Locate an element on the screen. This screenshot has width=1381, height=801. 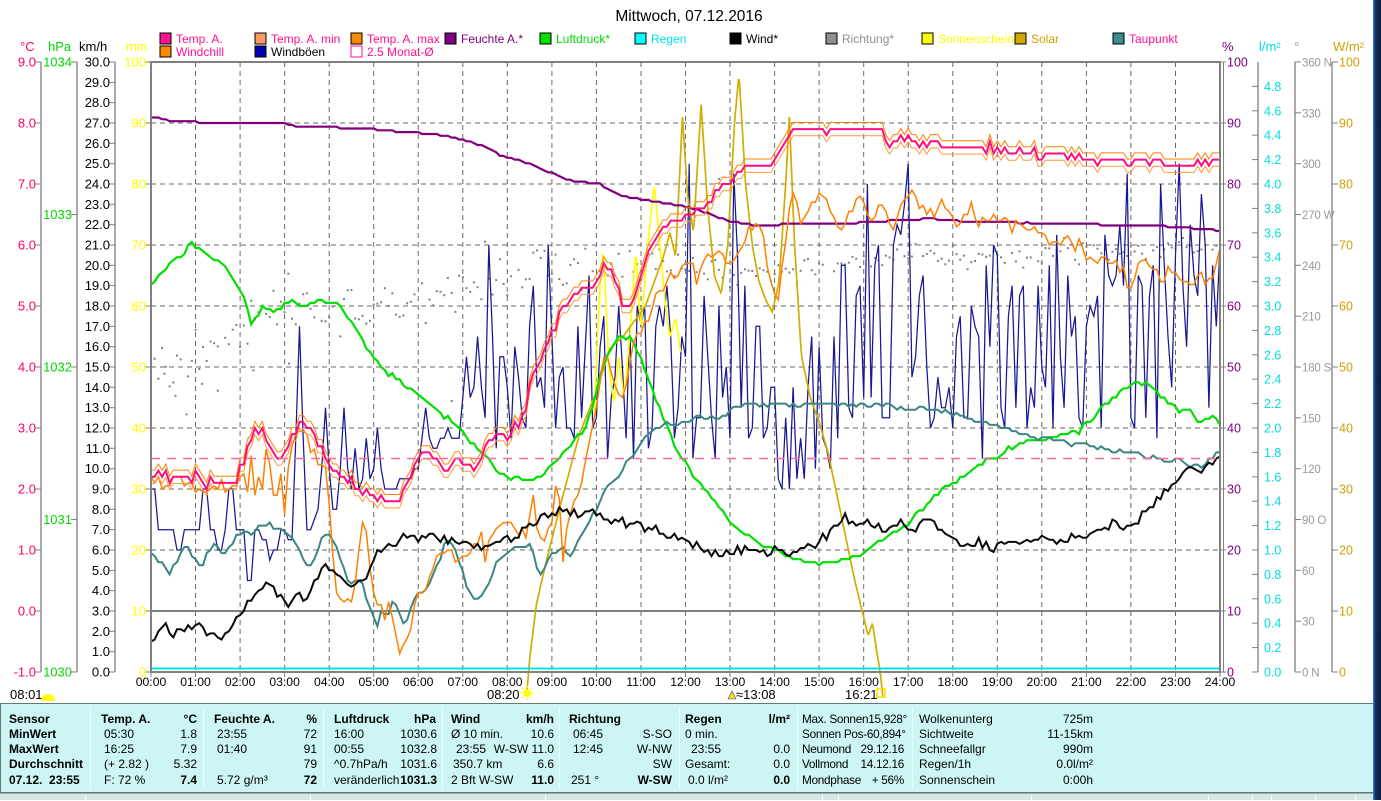
svg-text: 330 is located at coordinates (1311, 114).